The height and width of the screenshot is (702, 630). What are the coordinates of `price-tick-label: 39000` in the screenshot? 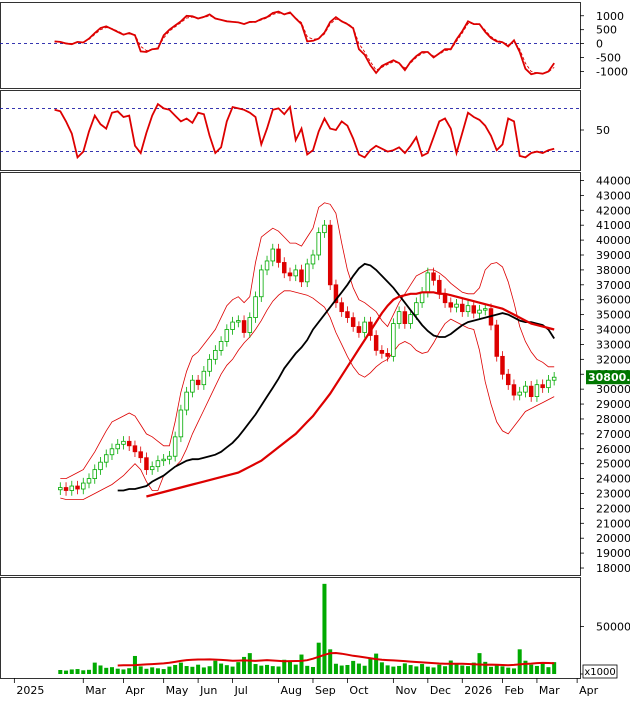 It's located at (613, 255).